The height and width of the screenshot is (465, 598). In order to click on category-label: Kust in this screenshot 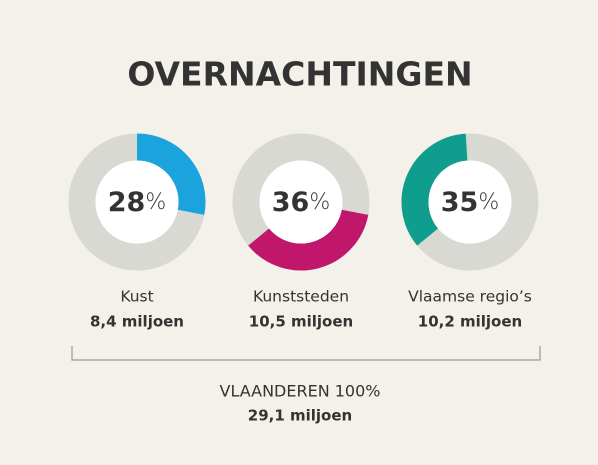, I will do `click(136, 297)`.